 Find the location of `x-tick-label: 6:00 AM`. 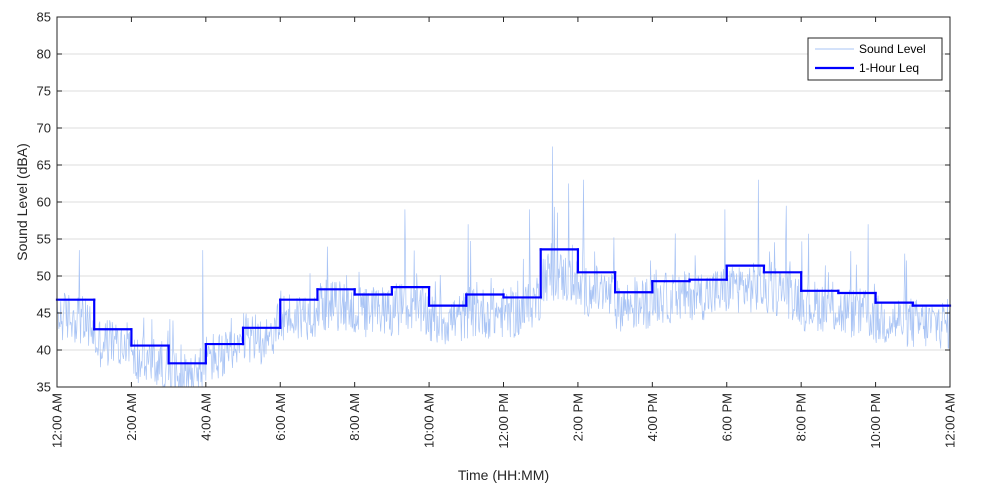

x-tick-label: 6:00 AM is located at coordinates (280, 417).